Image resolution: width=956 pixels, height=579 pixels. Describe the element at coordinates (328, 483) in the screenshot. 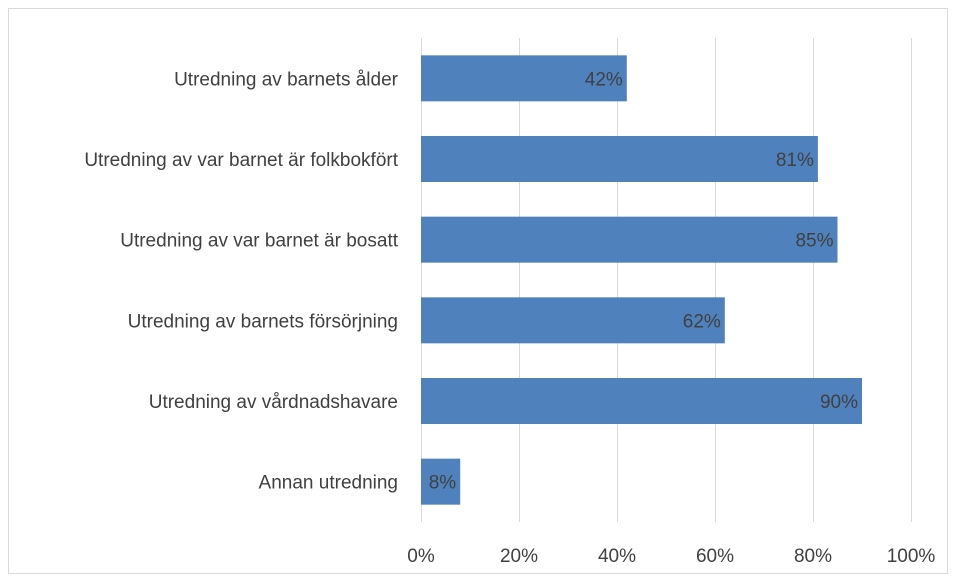

I see `category-label: Annan utredning` at that location.